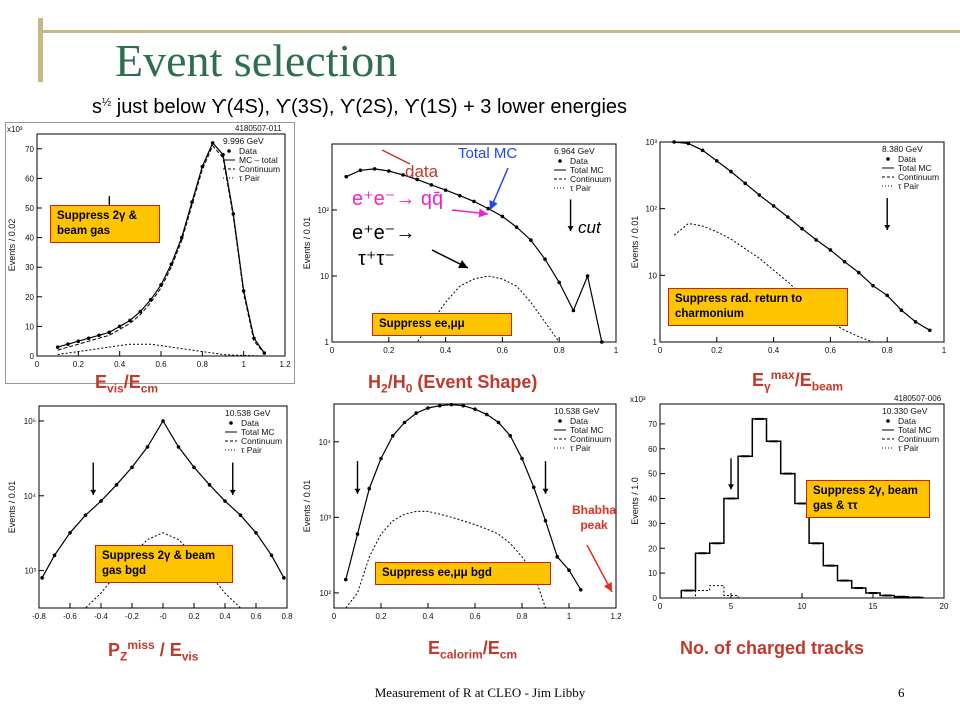 Image resolution: width=960 pixels, height=720 pixels. Describe the element at coordinates (243, 364) in the screenshot. I see `x-tick-label: 1` at that location.